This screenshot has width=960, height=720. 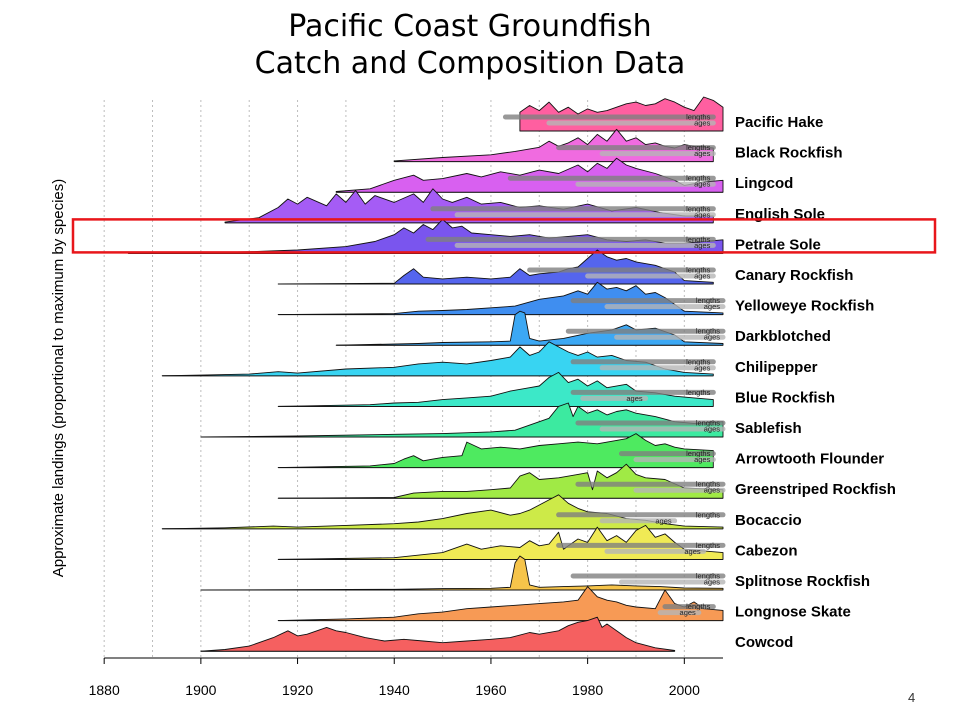 I want to click on lengths-label-pacific-hake: lengths, so click(x=698, y=117).